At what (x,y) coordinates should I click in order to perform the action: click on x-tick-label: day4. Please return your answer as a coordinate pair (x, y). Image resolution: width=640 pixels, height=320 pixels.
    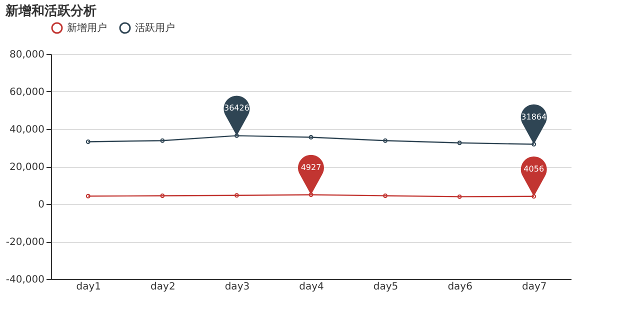
    Looking at the image, I should click on (311, 287).